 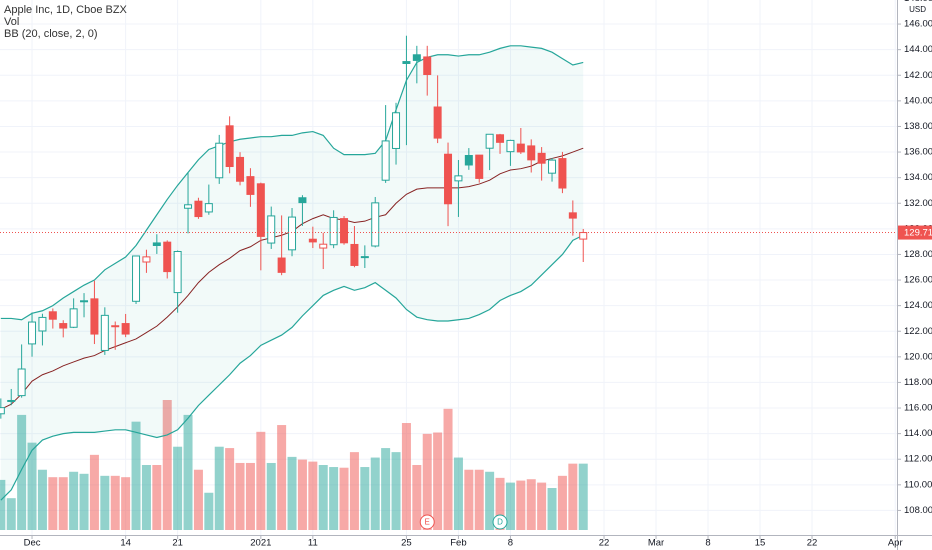 I want to click on y-tick-label: 142.00, so click(x=918, y=75).